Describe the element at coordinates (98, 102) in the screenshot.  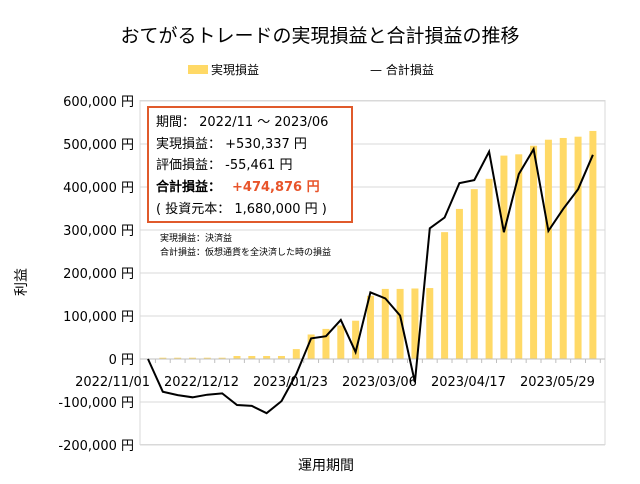
I see `y-tick-label: 600,000 円` at that location.